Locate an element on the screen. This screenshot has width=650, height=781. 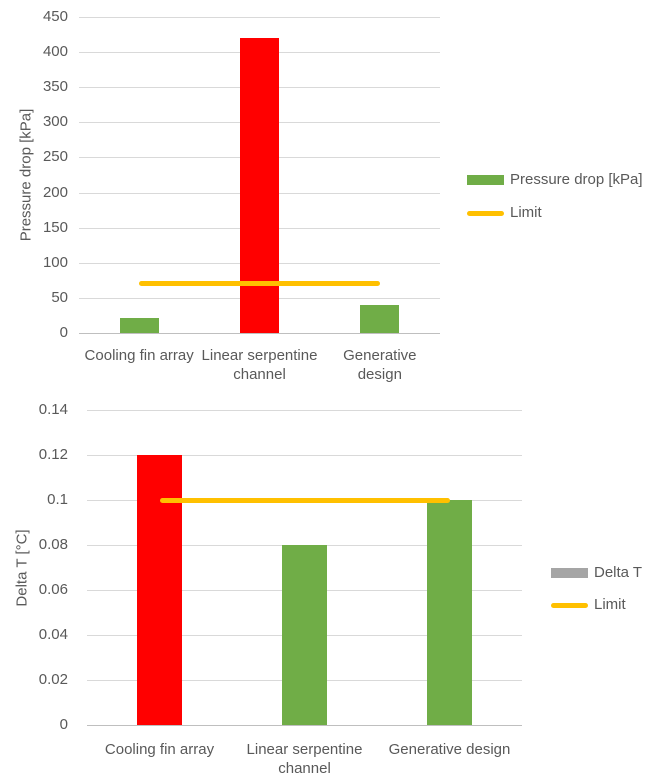
y-tick-label: 50 is located at coordinates (59, 297).